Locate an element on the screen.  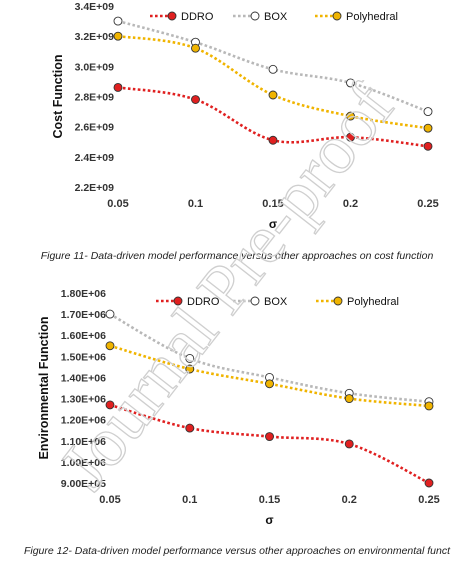
y-tick-label: 1.70E+06 is located at coordinates (83, 315).